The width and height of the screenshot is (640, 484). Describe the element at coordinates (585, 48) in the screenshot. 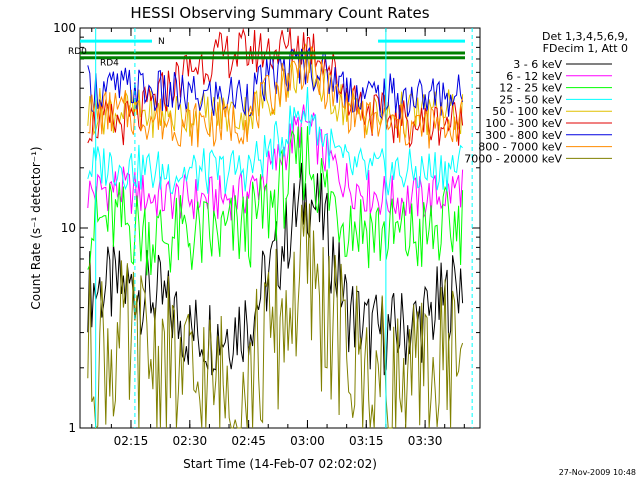

I see `legend-header-line: FDecim 1, Att 0` at that location.